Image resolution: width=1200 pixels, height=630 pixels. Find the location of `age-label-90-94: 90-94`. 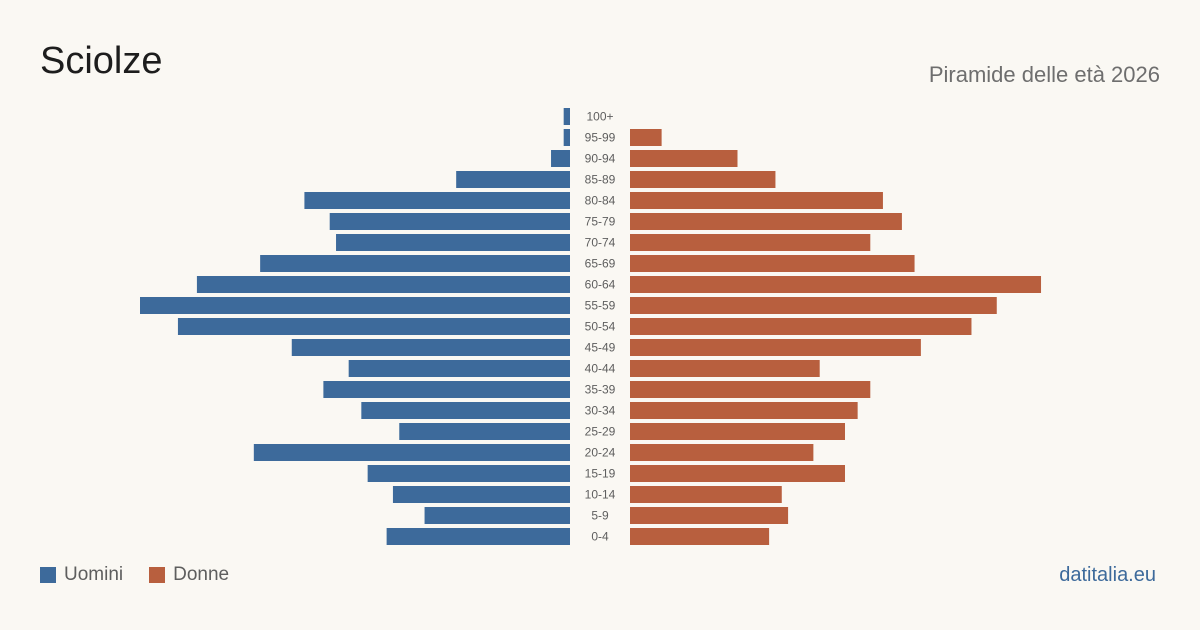

age-label-90-94: 90-94 is located at coordinates (600, 159).